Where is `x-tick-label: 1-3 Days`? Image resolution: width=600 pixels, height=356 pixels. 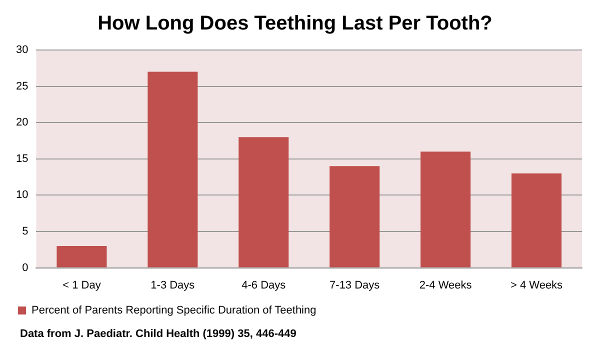
x-tick-label: 1-3 Days is located at coordinates (173, 285).